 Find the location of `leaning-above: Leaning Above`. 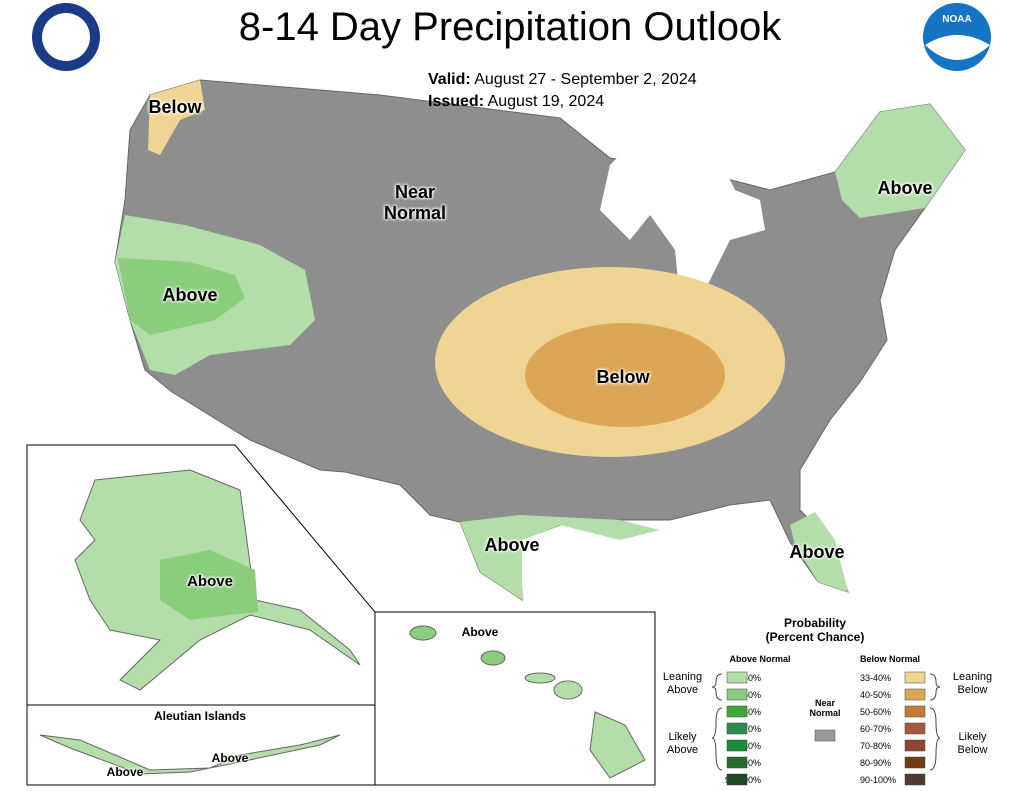

leaning-above: Leaning Above is located at coordinates (682, 683).